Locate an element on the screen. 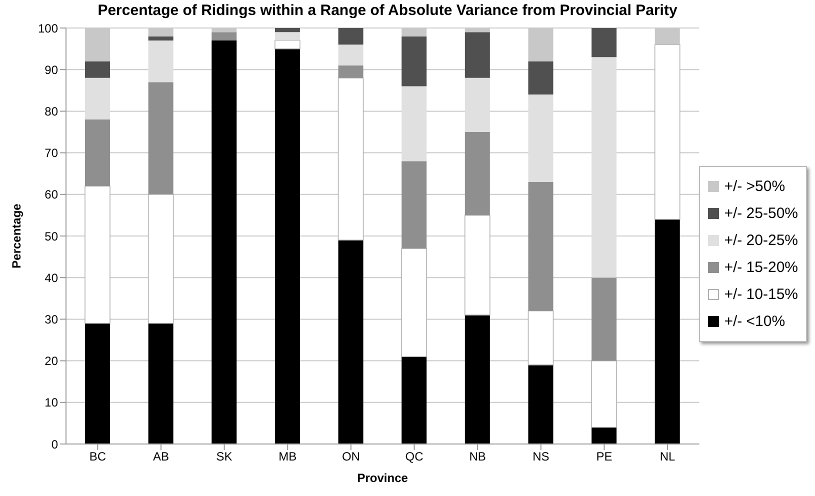 This screenshot has width=815, height=496. y-tick-label: 40 is located at coordinates (51, 277).